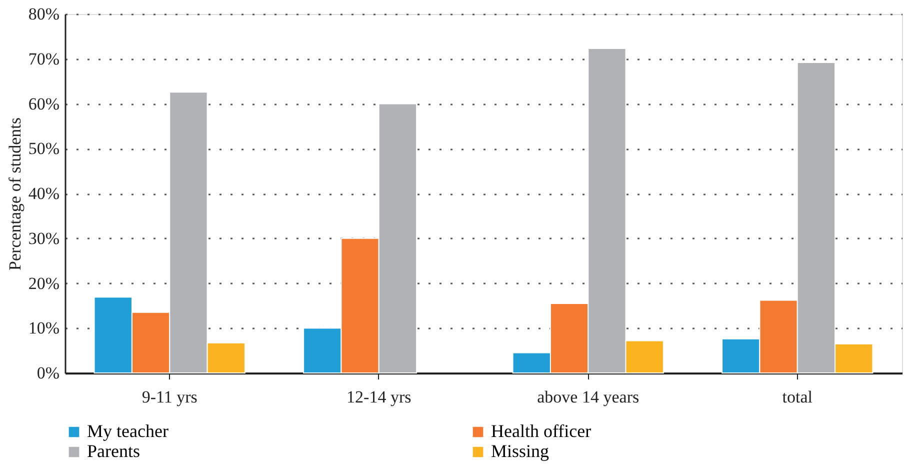 This screenshot has height=466, width=907. I want to click on legend-label: Missing, so click(520, 451).